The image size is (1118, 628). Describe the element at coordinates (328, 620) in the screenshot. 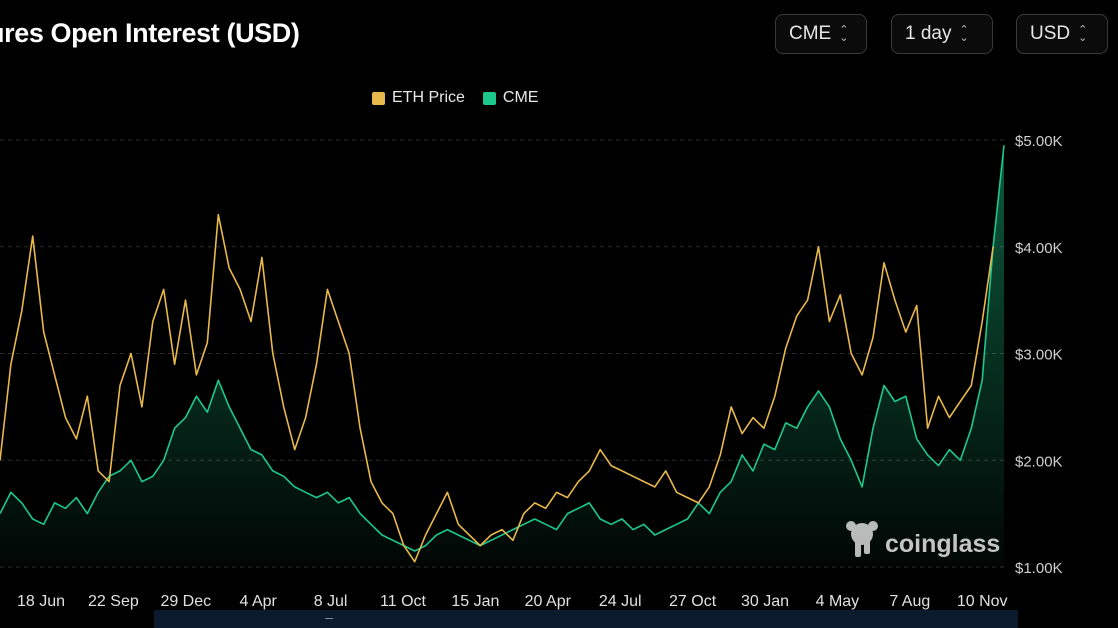

I see `scroll-handle-icon` at that location.